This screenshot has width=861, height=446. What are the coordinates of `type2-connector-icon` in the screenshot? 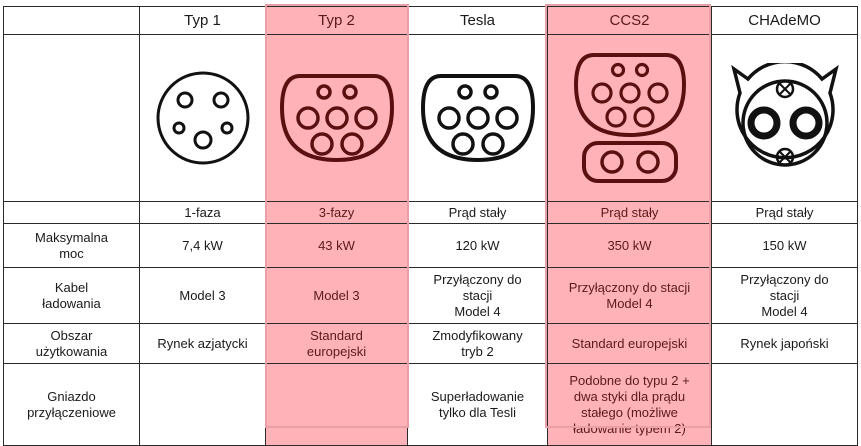 It's located at (336, 118).